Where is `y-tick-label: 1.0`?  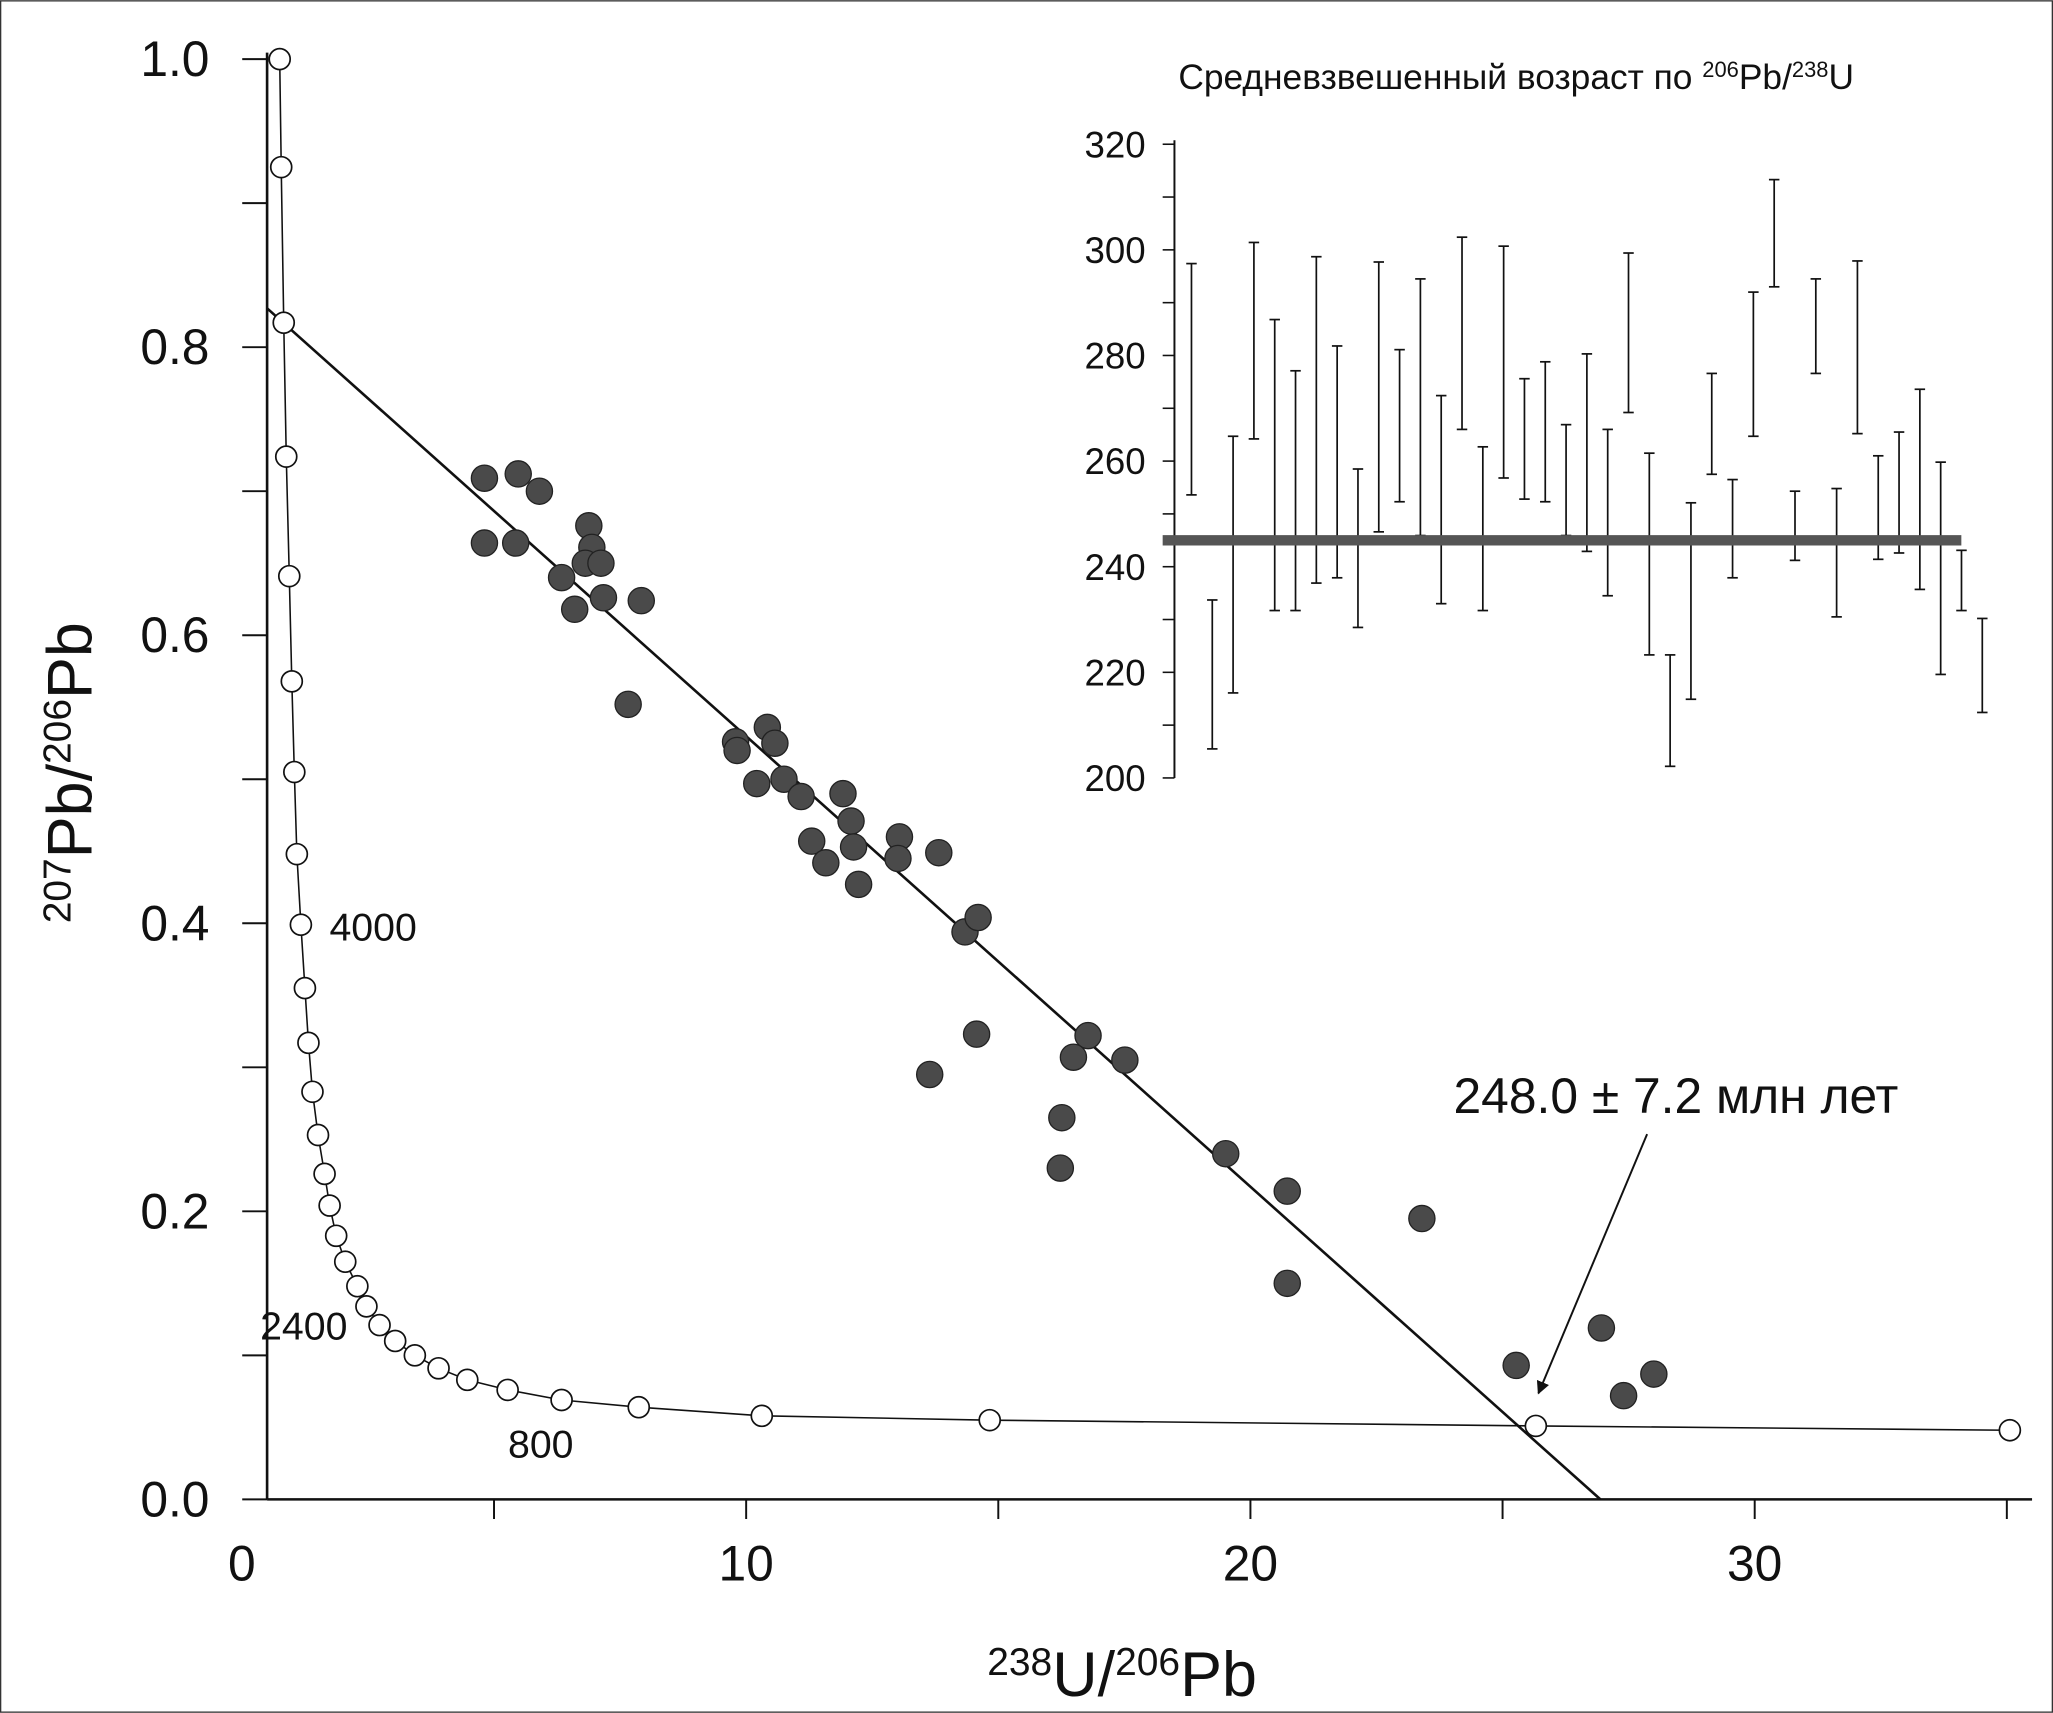
y-tick-label: 1.0 is located at coordinates (174, 59).